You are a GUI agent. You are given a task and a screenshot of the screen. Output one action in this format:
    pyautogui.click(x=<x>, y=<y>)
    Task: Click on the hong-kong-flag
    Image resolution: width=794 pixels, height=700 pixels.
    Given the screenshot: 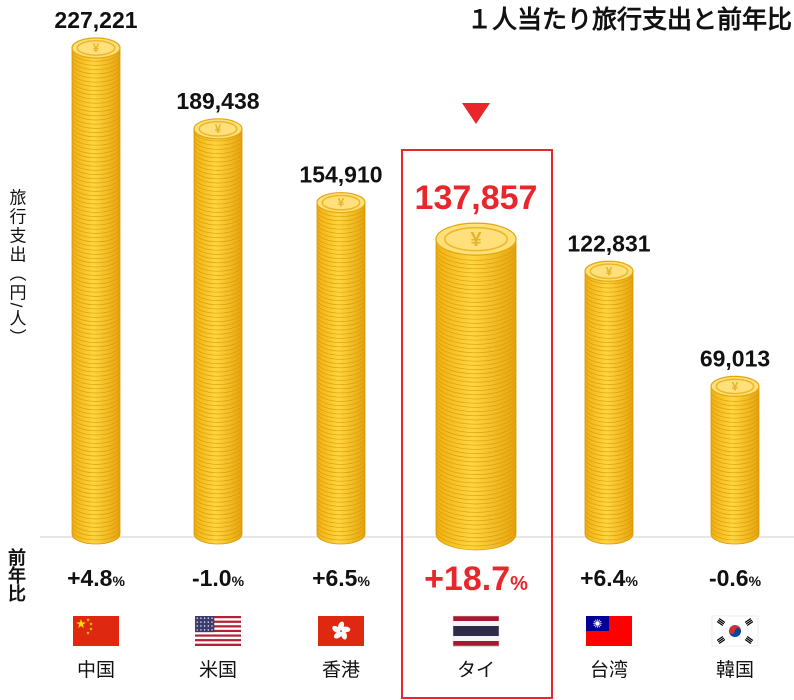 What is the action you would take?
    pyautogui.click(x=341, y=631)
    